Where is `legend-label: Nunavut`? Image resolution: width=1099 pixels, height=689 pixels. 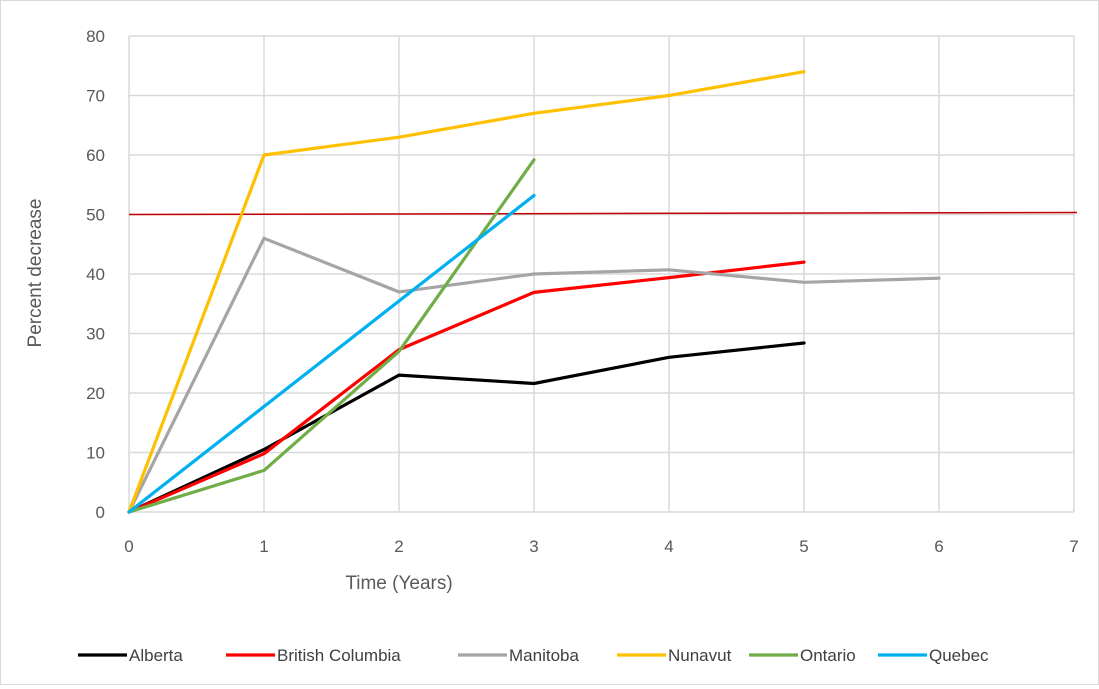
legend-label: Nunavut is located at coordinates (700, 655).